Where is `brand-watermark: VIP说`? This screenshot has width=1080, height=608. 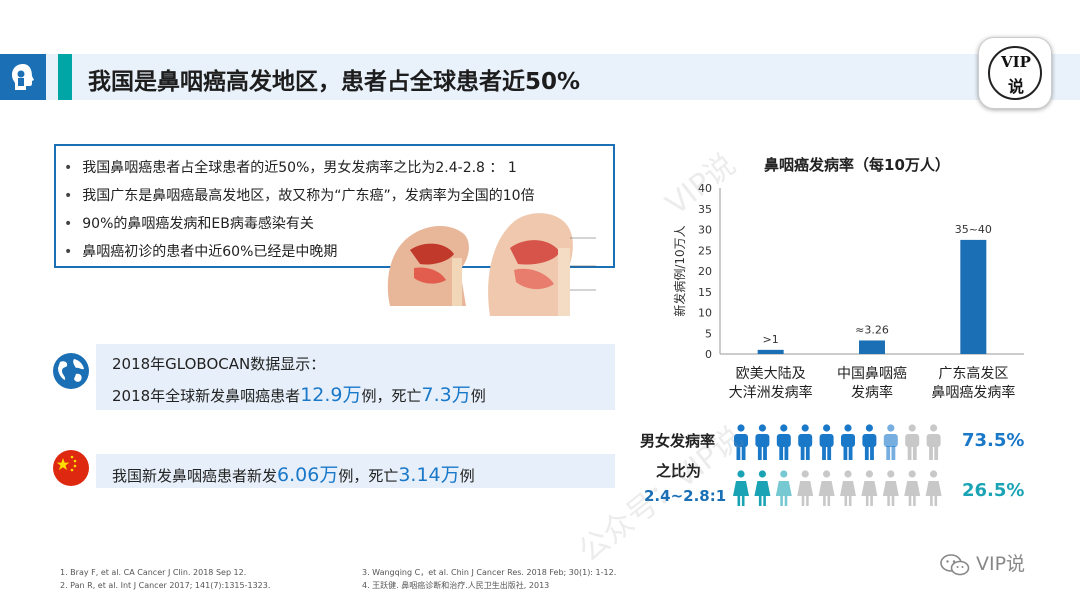 brand-watermark: VIP说 is located at coordinates (982, 562).